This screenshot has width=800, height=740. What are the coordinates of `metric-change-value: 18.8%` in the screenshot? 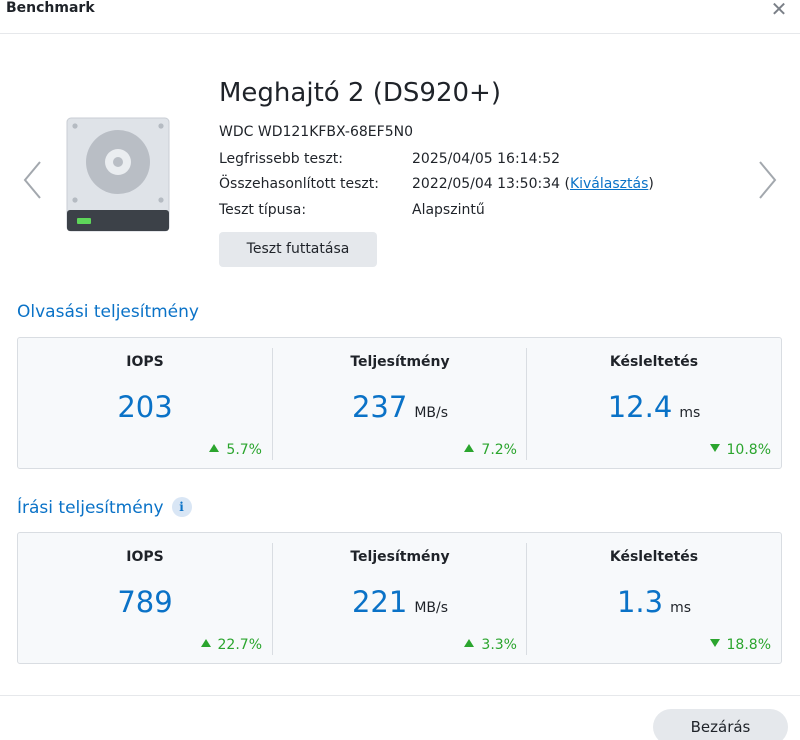 It's located at (748, 645).